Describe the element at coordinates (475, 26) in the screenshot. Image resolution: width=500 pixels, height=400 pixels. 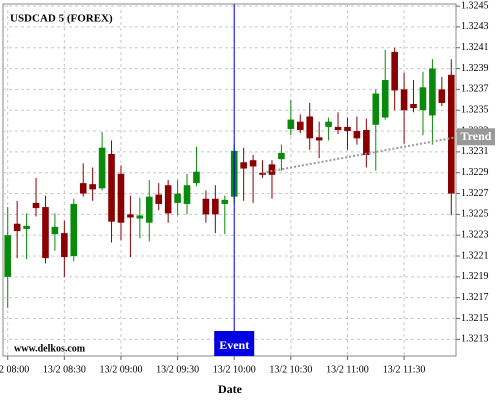
I see `y-tick-label: 1.3243` at that location.